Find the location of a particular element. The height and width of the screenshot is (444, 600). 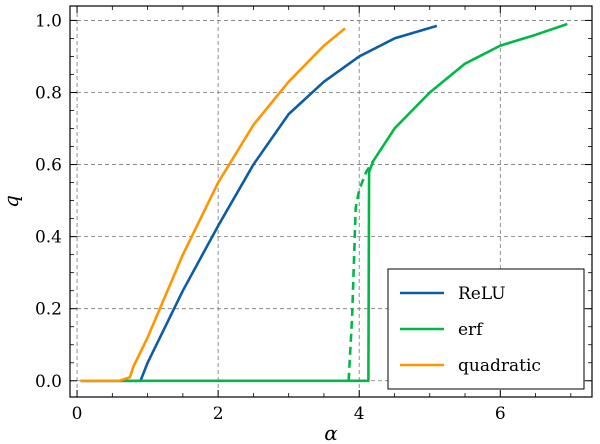

legend-label-relu: ReLU is located at coordinates (482, 294).